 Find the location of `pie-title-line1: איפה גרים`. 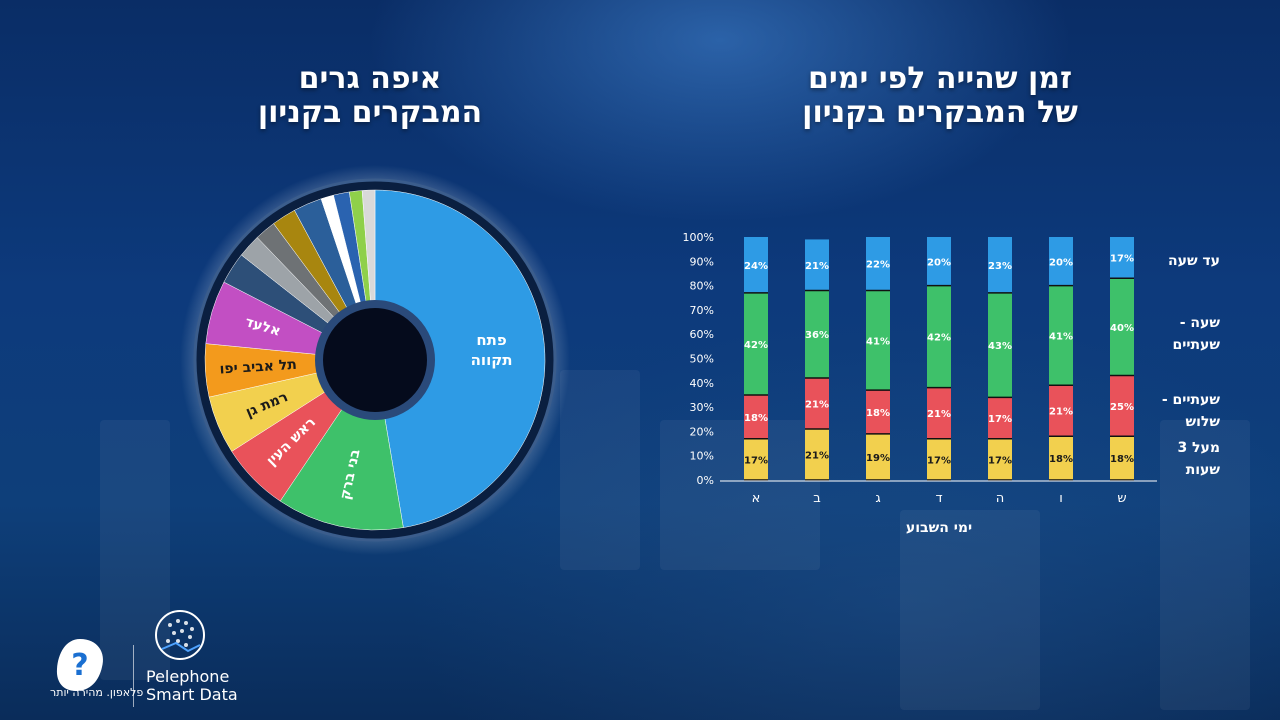

pie-title-line1: איפה גרים is located at coordinates (370, 78).